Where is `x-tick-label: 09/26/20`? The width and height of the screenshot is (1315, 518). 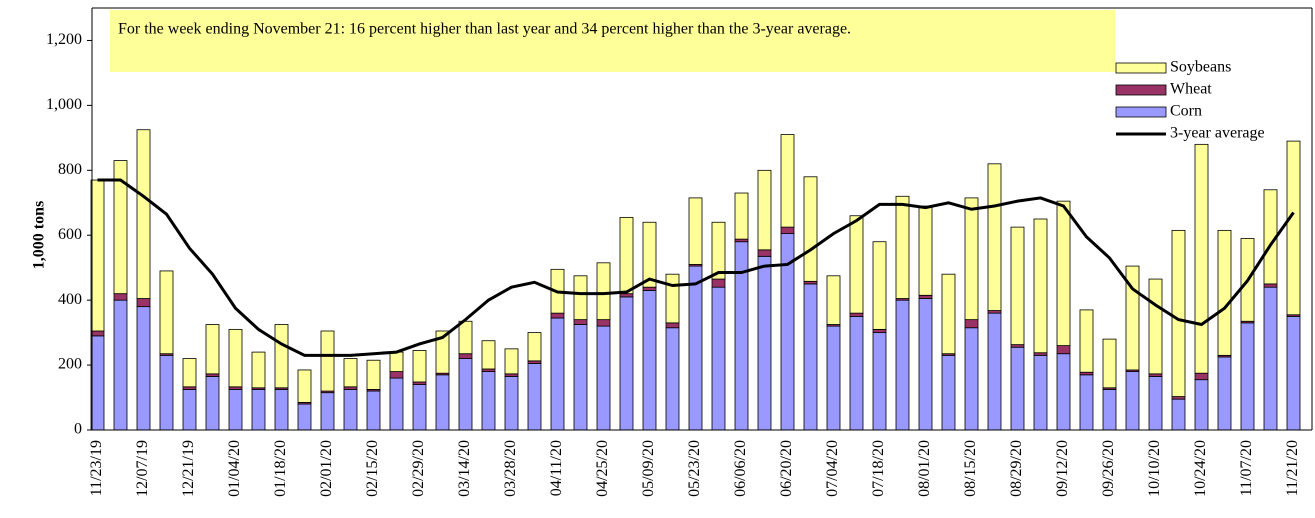 x-tick-label: 09/26/20 is located at coordinates (1108, 468).